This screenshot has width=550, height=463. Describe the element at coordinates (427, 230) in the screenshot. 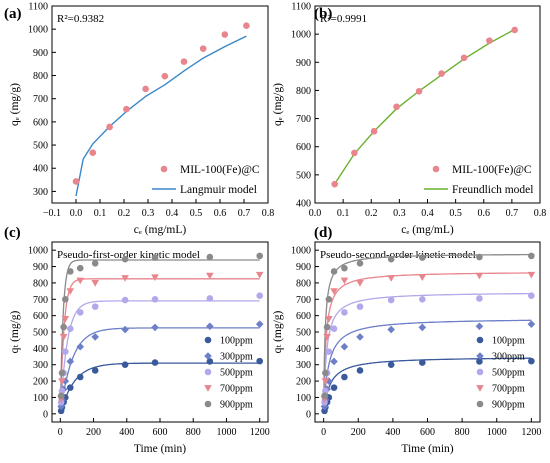

I see `x-axis-label: cₑ (mg/mL)` at that location.